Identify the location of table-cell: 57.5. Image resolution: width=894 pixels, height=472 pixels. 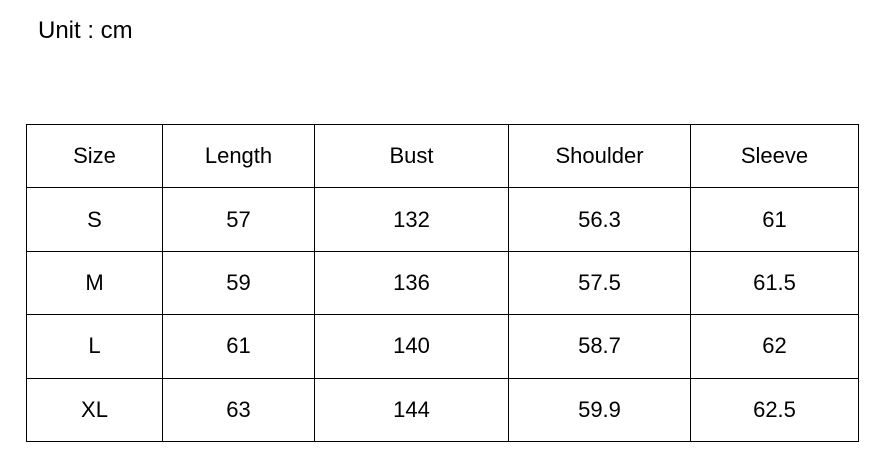
(599, 283).